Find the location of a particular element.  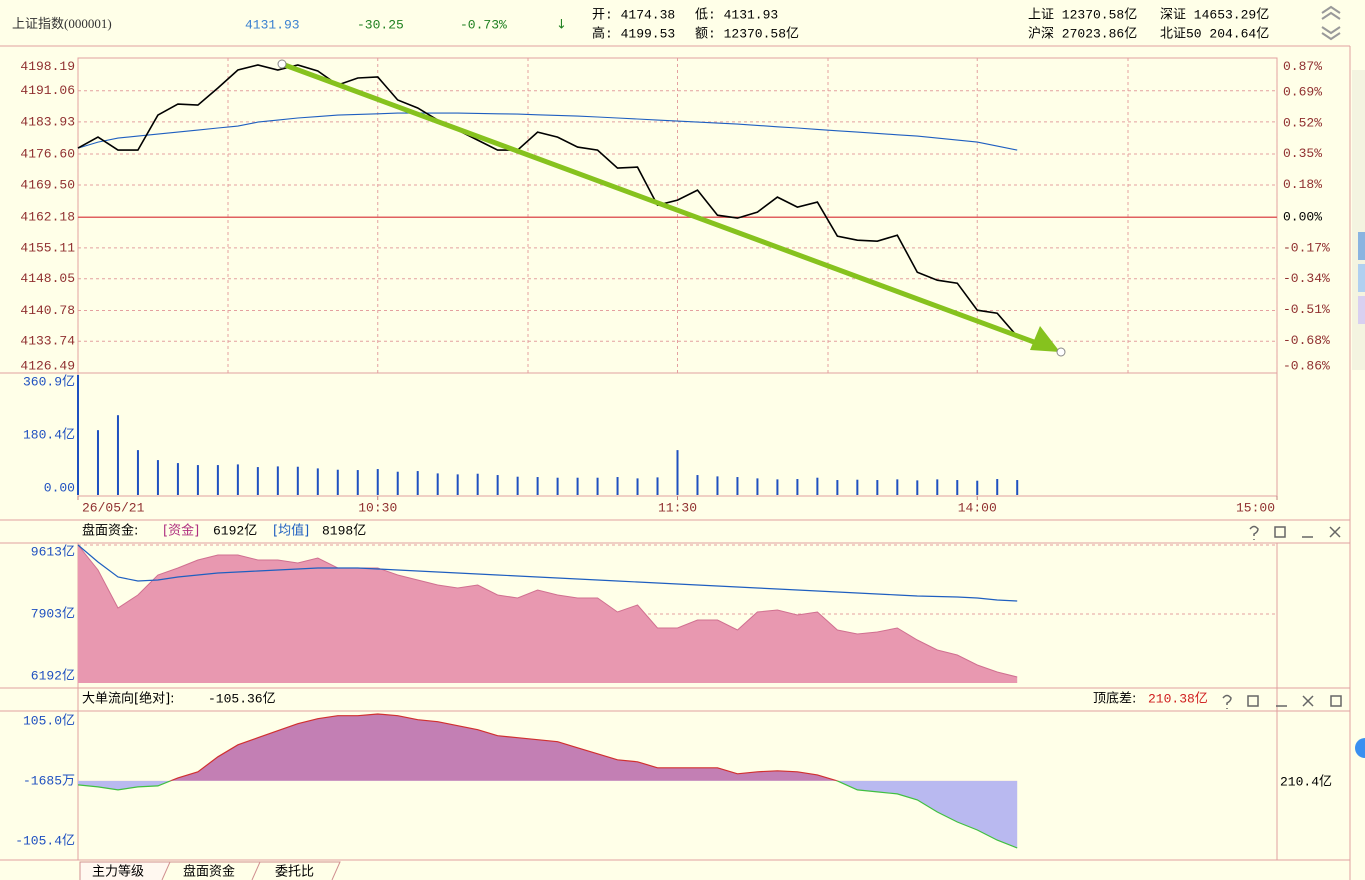

y2-tick-label: 0.87% is located at coordinates (1302, 66).